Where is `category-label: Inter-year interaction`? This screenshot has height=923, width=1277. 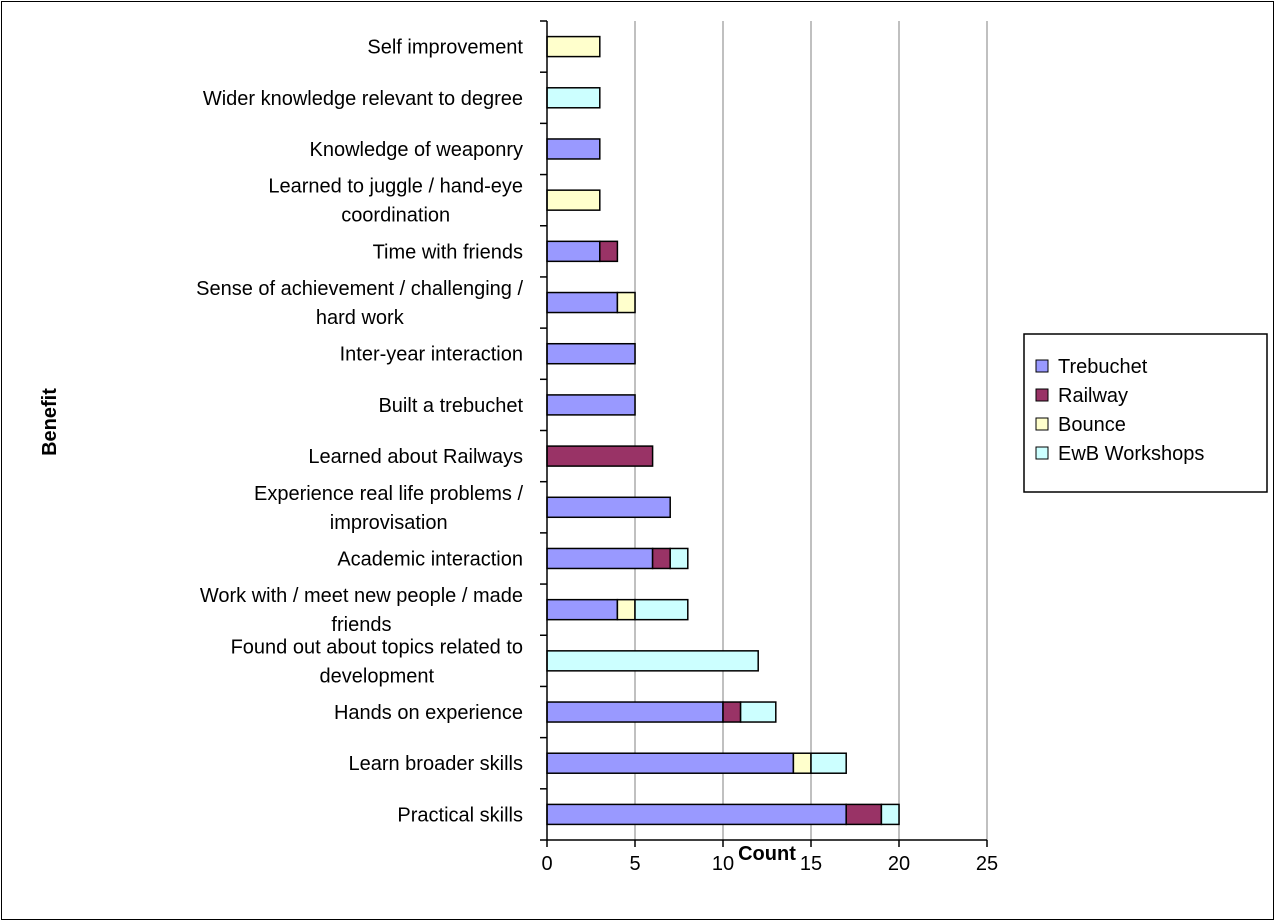
category-label: Inter-year interaction is located at coordinates (431, 355).